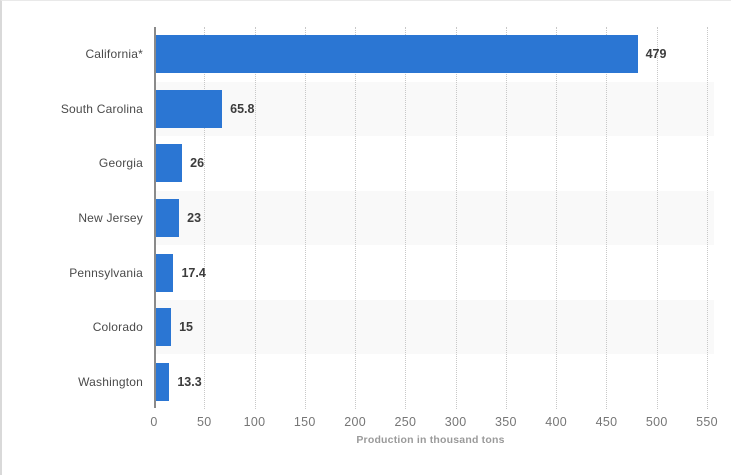  Describe the element at coordinates (242, 108) in the screenshot. I see `value-label: 65.8` at that location.